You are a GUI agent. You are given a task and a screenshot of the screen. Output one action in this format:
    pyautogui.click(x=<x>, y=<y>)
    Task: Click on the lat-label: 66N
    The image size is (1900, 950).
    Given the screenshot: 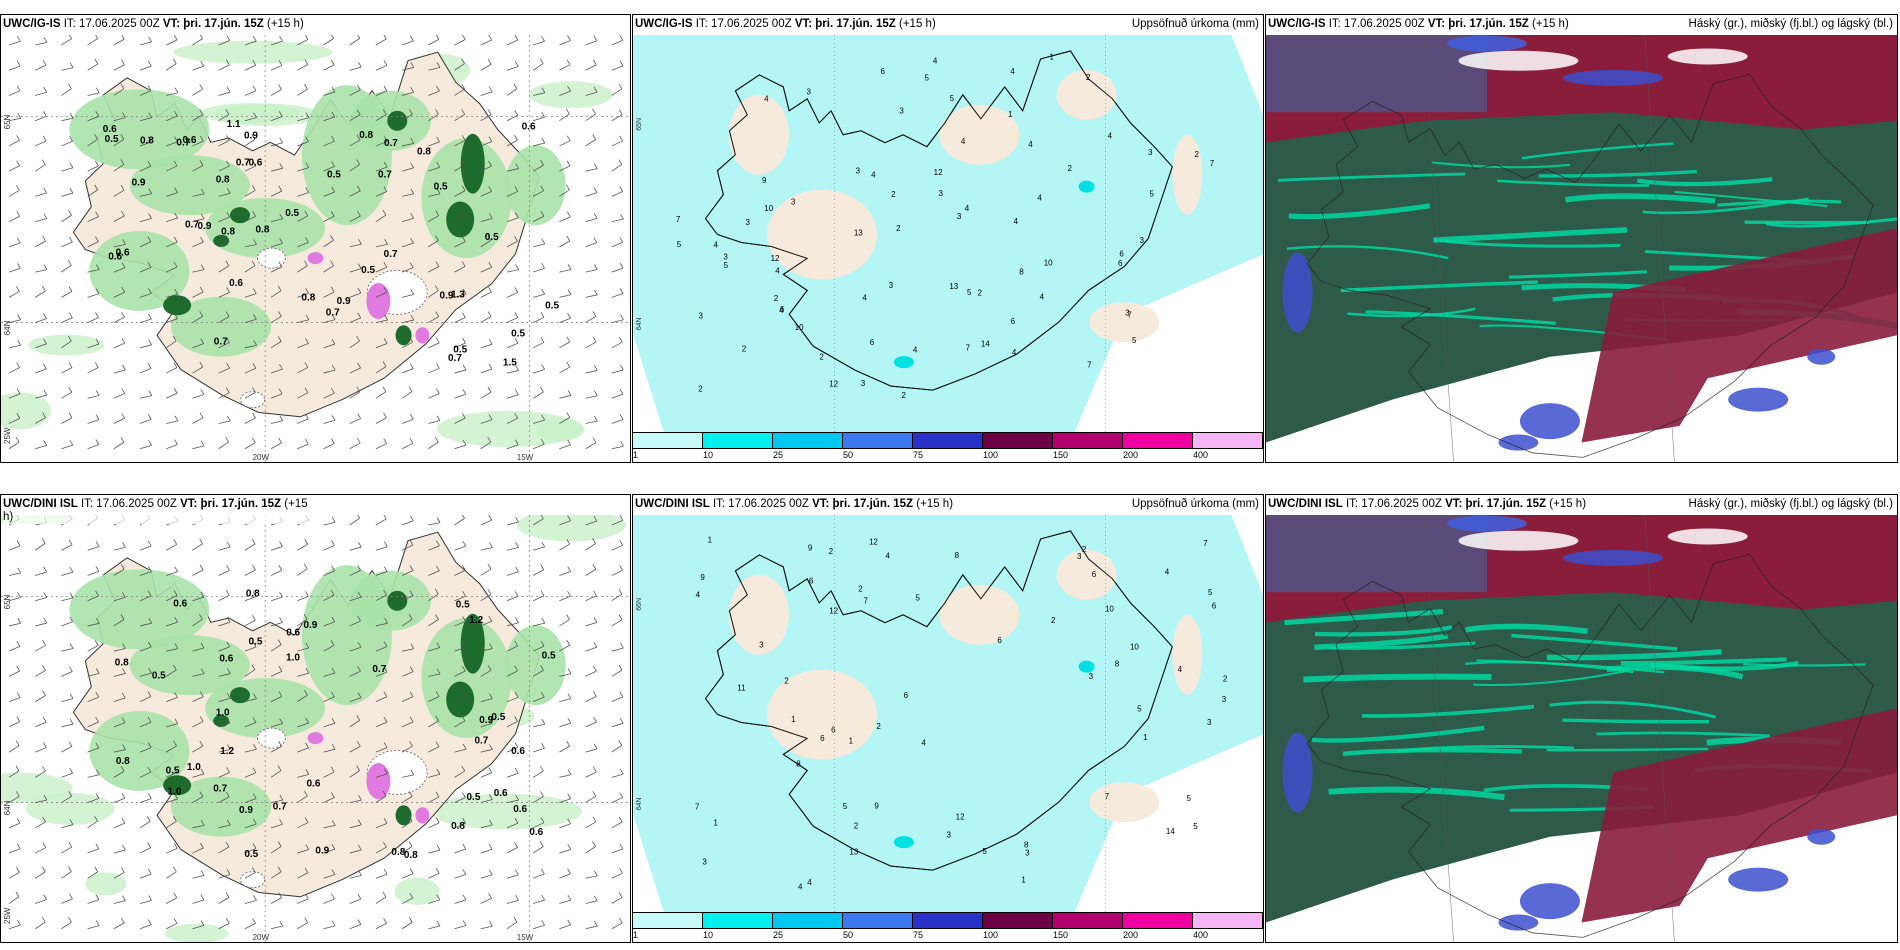 What is the action you would take?
    pyautogui.click(x=639, y=604)
    